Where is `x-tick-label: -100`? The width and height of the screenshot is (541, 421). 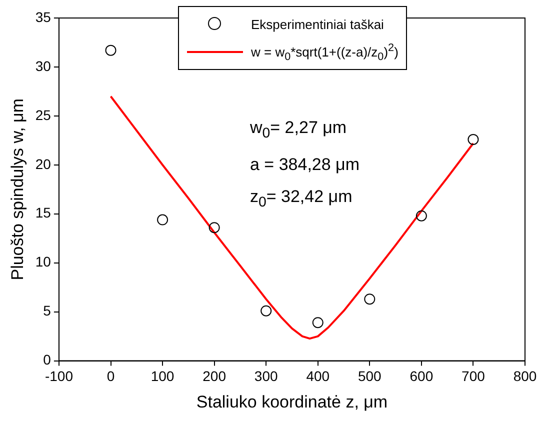
x-tick-label: -100 is located at coordinates (59, 376).